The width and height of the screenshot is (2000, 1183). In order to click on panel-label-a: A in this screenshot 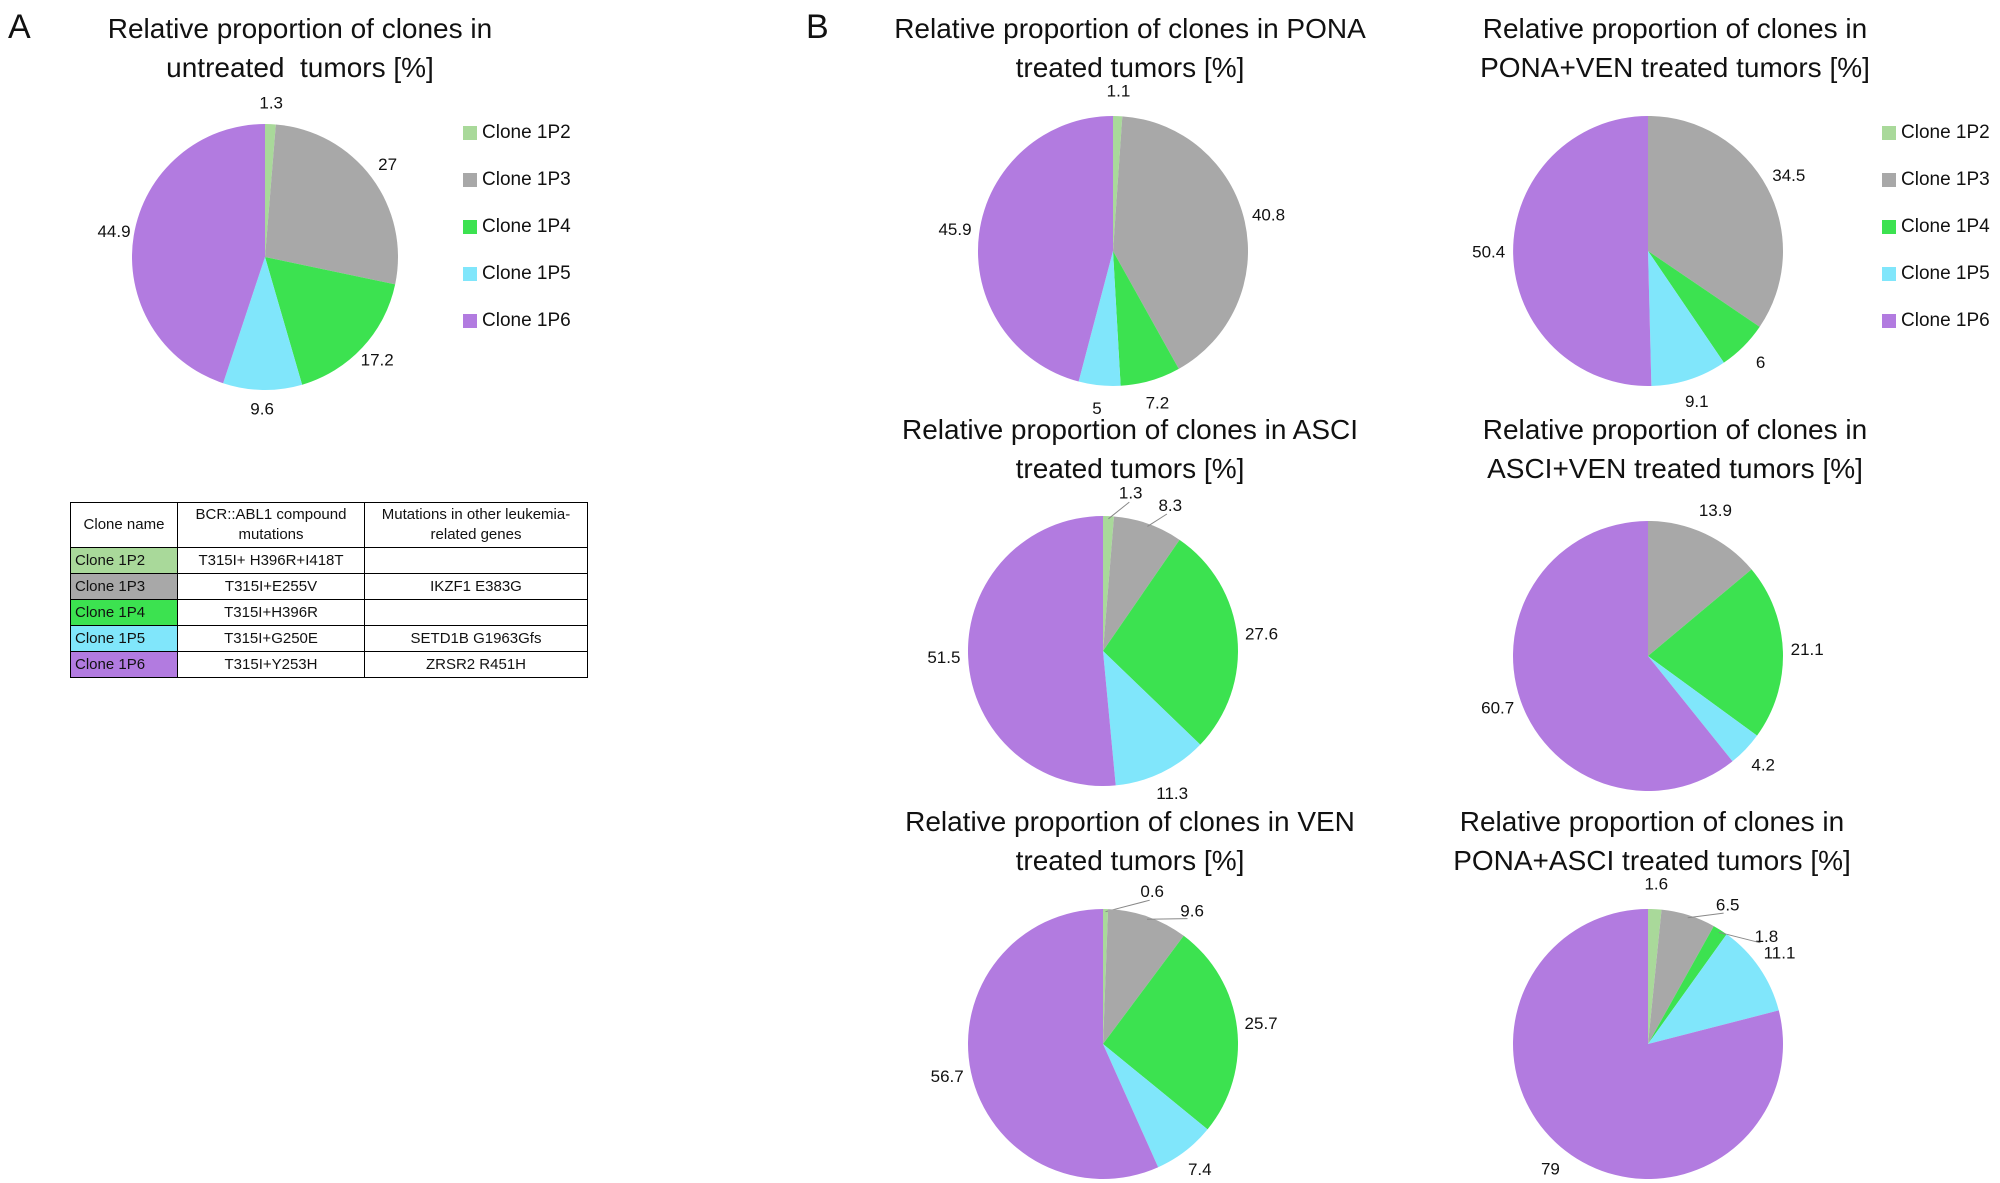, I will do `click(19, 27)`.